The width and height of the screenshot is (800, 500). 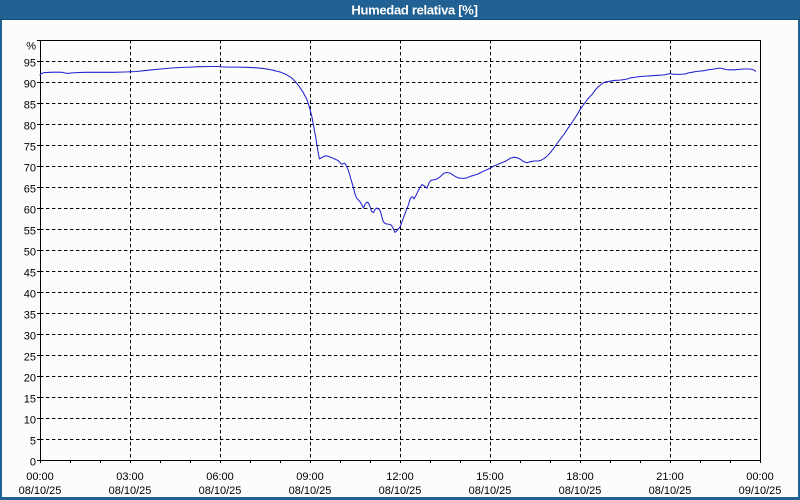 I want to click on svg-text: 25, so click(x=30, y=358).